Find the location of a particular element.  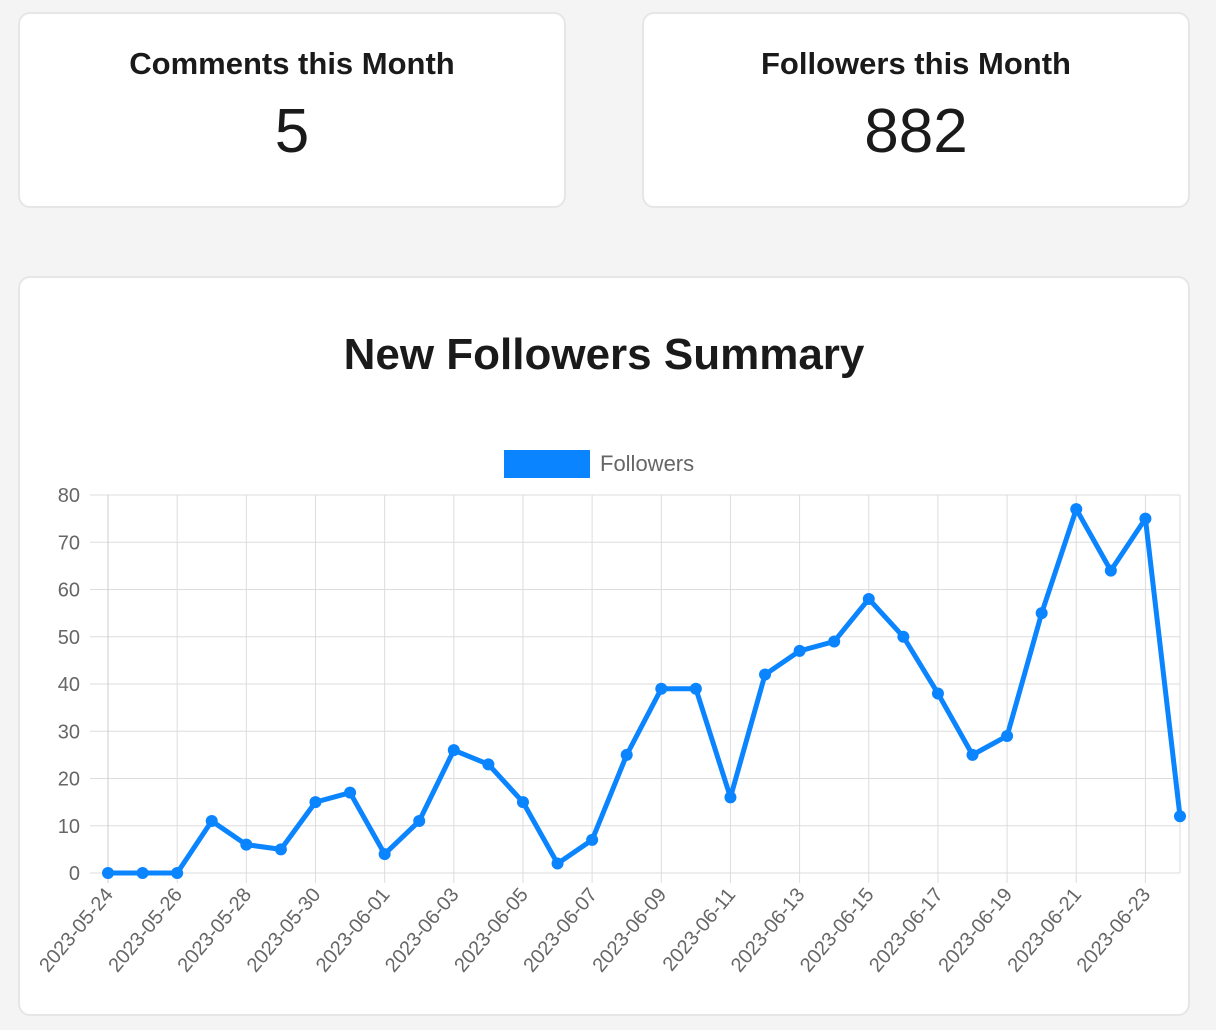

legend-label: Followers is located at coordinates (647, 463).